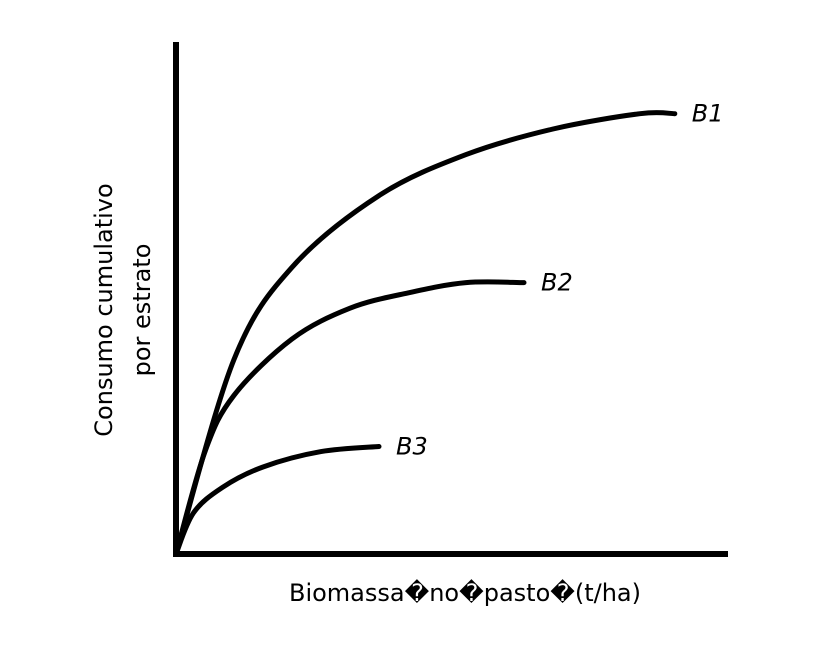  What do you see at coordinates (557, 283) in the screenshot?
I see `series-label-b2: B2` at bounding box center [557, 283].